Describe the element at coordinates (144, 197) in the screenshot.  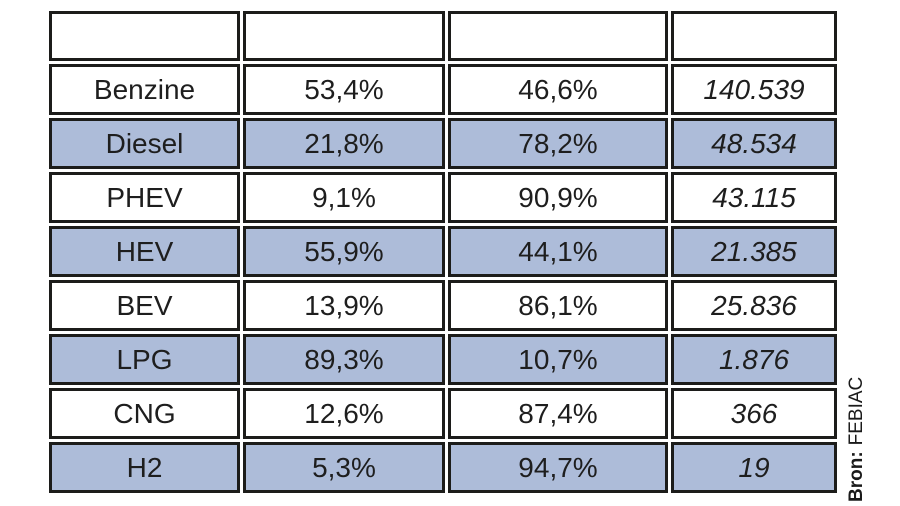
I see `row-label: PHEV` at that location.